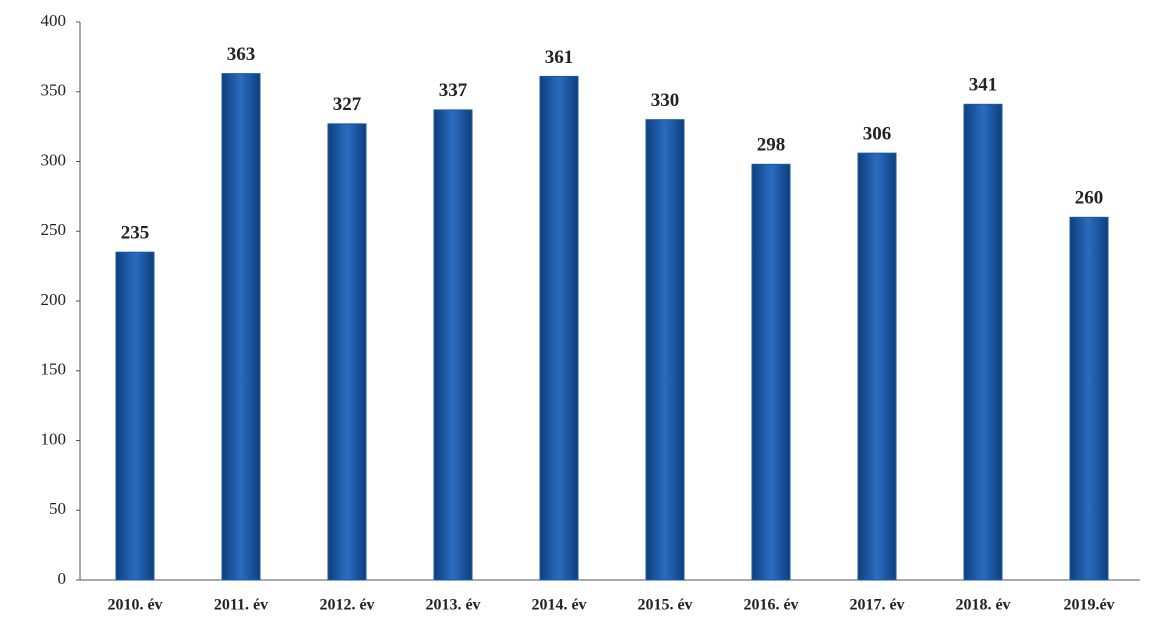  I want to click on value-label: 341, so click(983, 85).